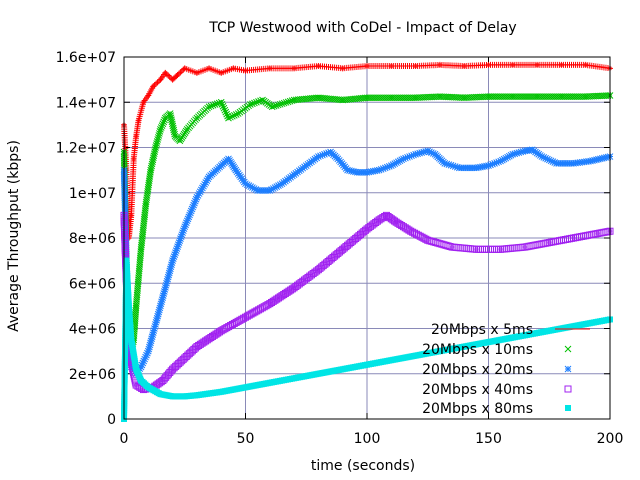 The width and height of the screenshot is (640, 480). What do you see at coordinates (92, 375) in the screenshot?
I see `y-tick-label: 2e+06` at bounding box center [92, 375].